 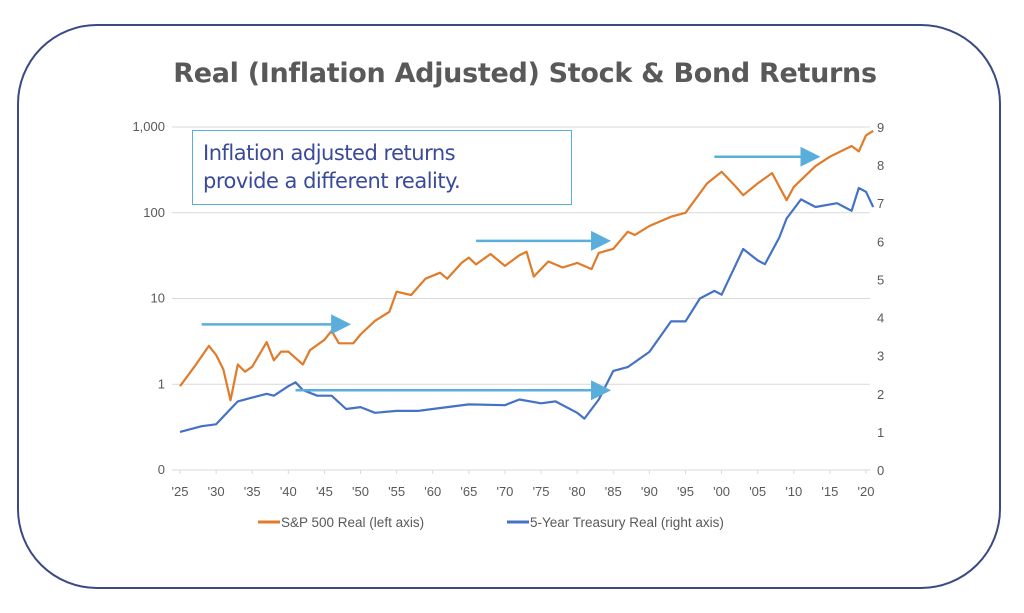 What do you see at coordinates (352, 522) in the screenshot?
I see `legend-label: S&P 500 Real (left axis)` at bounding box center [352, 522].